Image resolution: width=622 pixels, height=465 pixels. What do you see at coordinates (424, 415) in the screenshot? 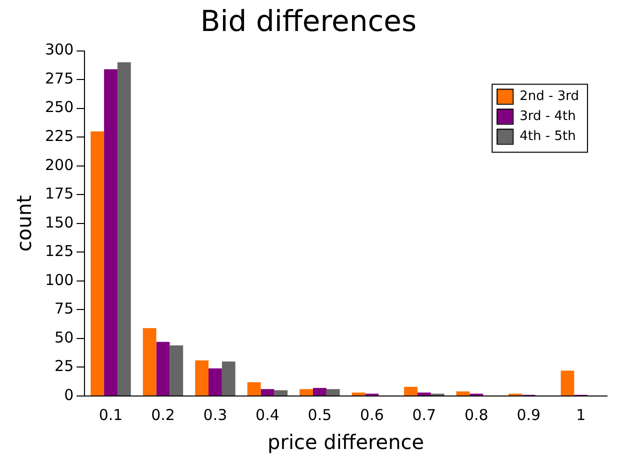
I see `x-tick-label: 0.7` at bounding box center [424, 415].